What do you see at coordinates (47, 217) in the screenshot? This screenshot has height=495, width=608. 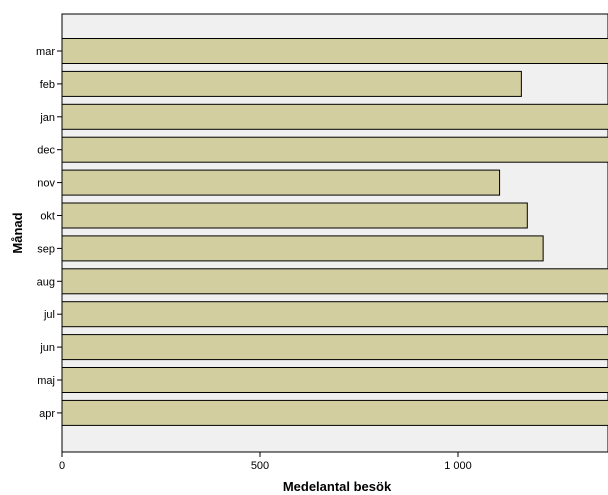 I see `y-tick-label: okt` at bounding box center [47, 217].